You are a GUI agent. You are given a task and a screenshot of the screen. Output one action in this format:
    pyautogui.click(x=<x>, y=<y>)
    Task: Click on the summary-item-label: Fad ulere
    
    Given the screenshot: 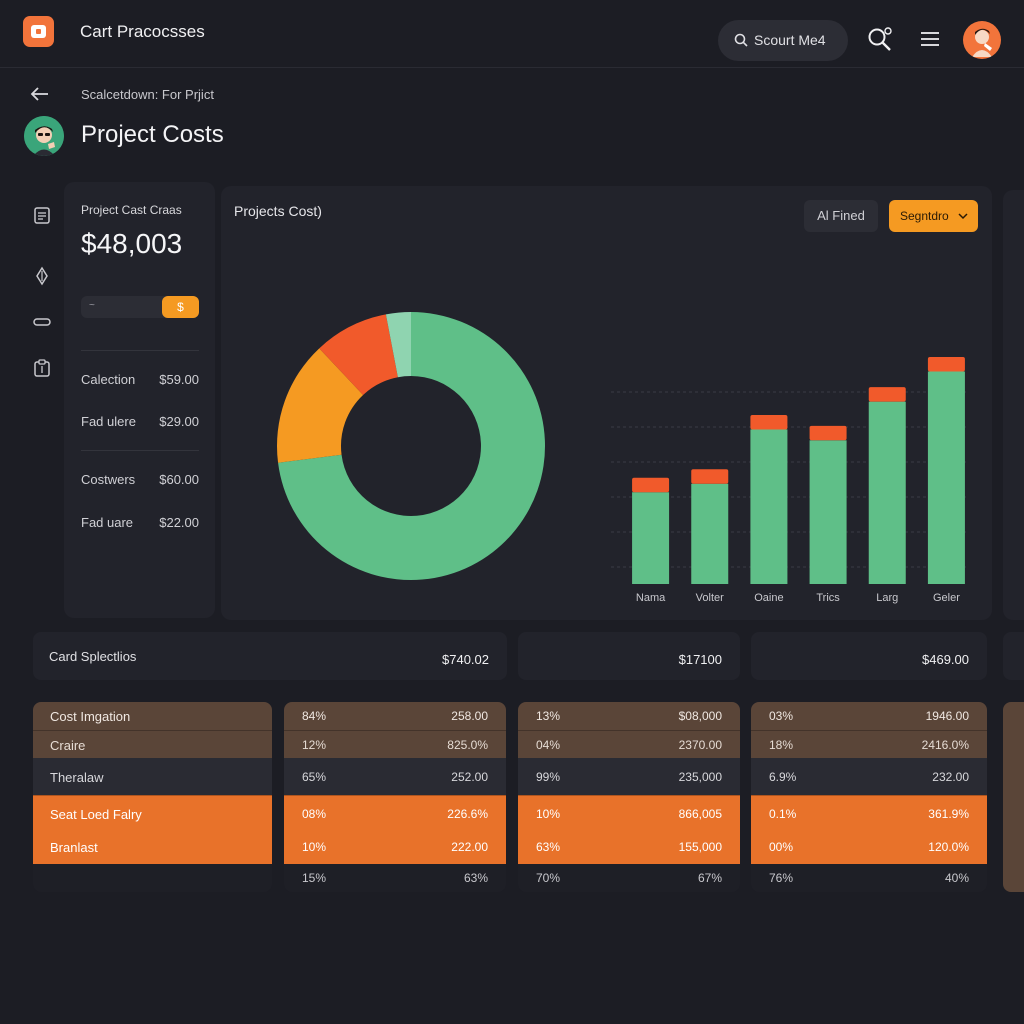 What is the action you would take?
    pyautogui.click(x=108, y=421)
    